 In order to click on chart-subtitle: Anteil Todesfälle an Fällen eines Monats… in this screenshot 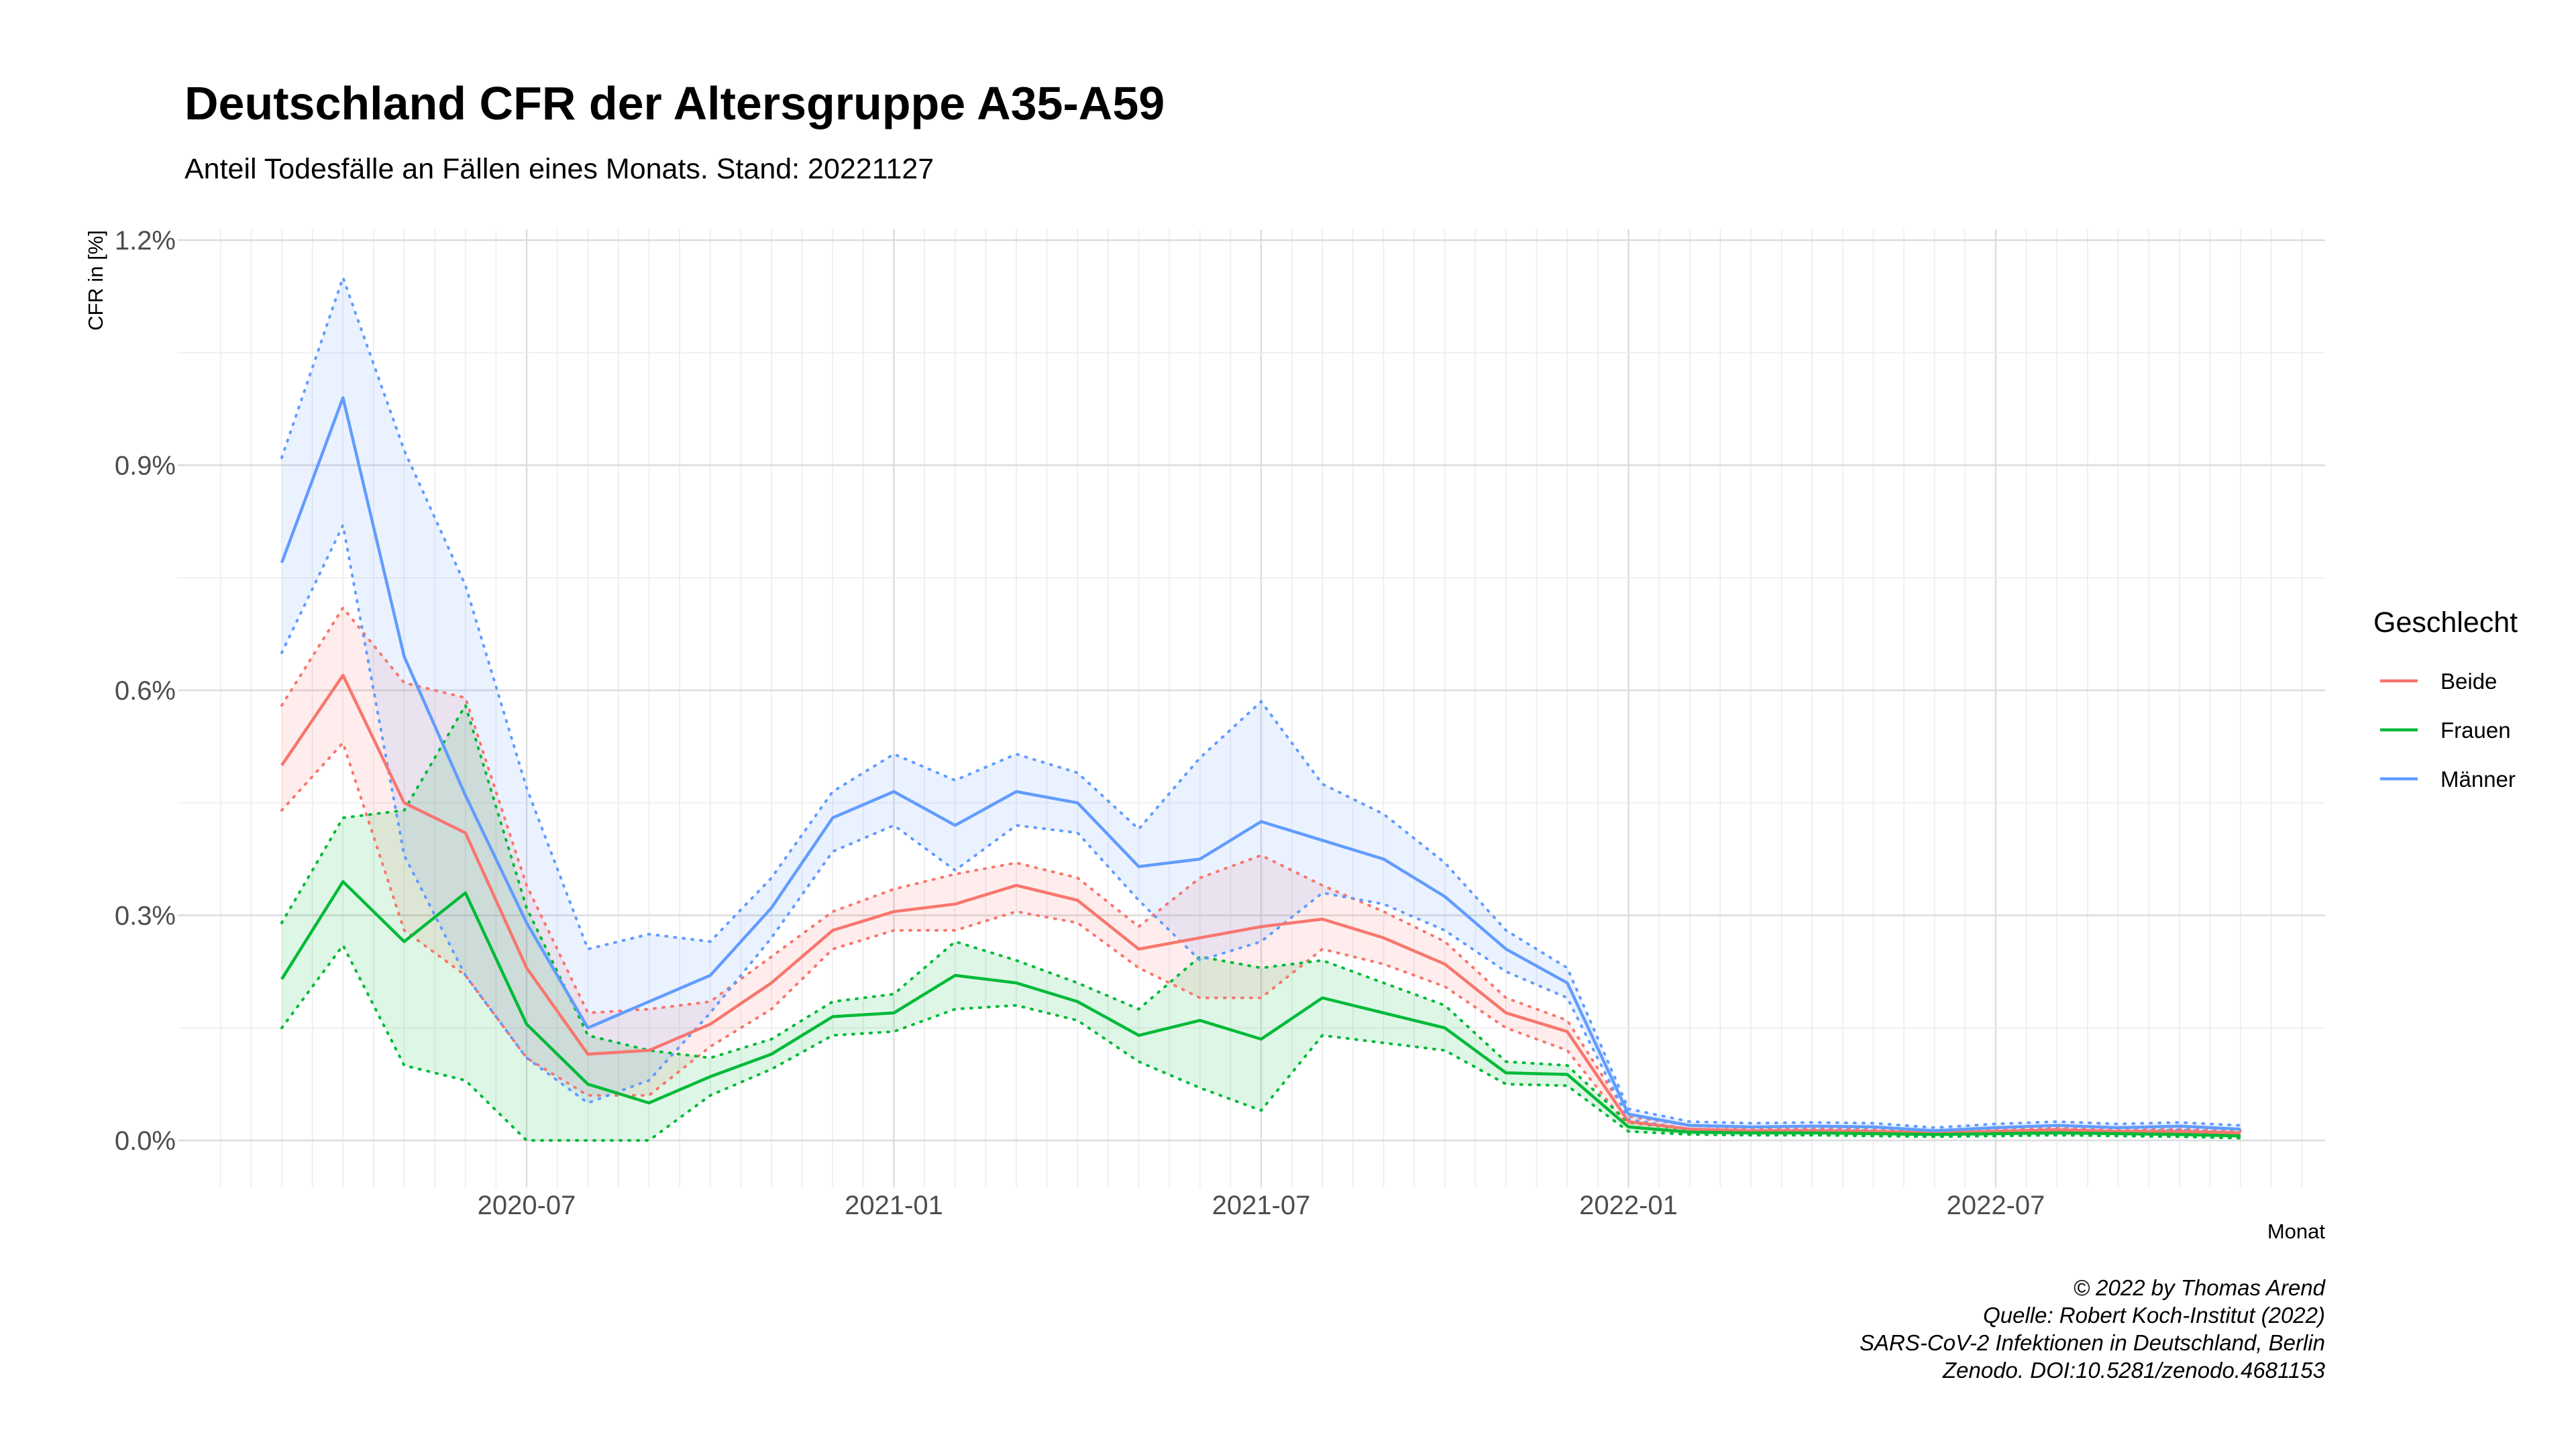, I will do `click(559, 169)`.